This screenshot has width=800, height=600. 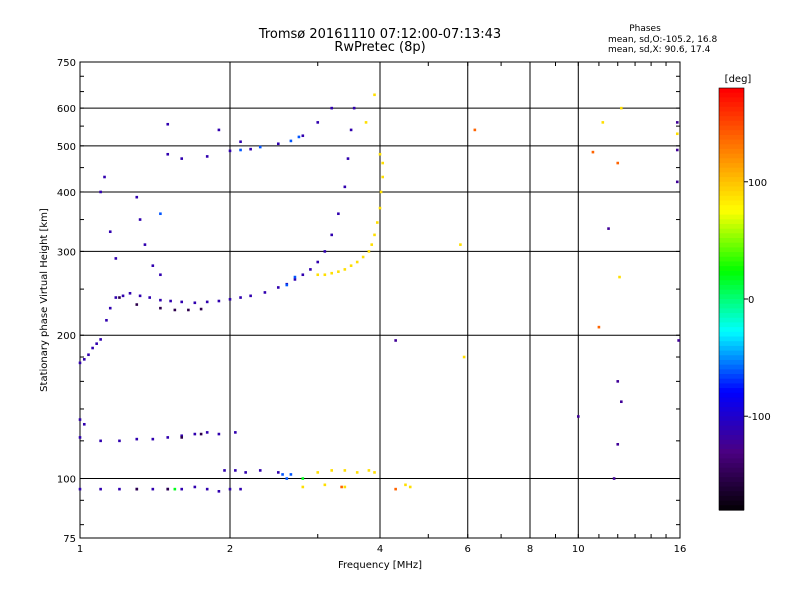 I want to click on colorbar: 100 0 -100, so click(x=744, y=299).